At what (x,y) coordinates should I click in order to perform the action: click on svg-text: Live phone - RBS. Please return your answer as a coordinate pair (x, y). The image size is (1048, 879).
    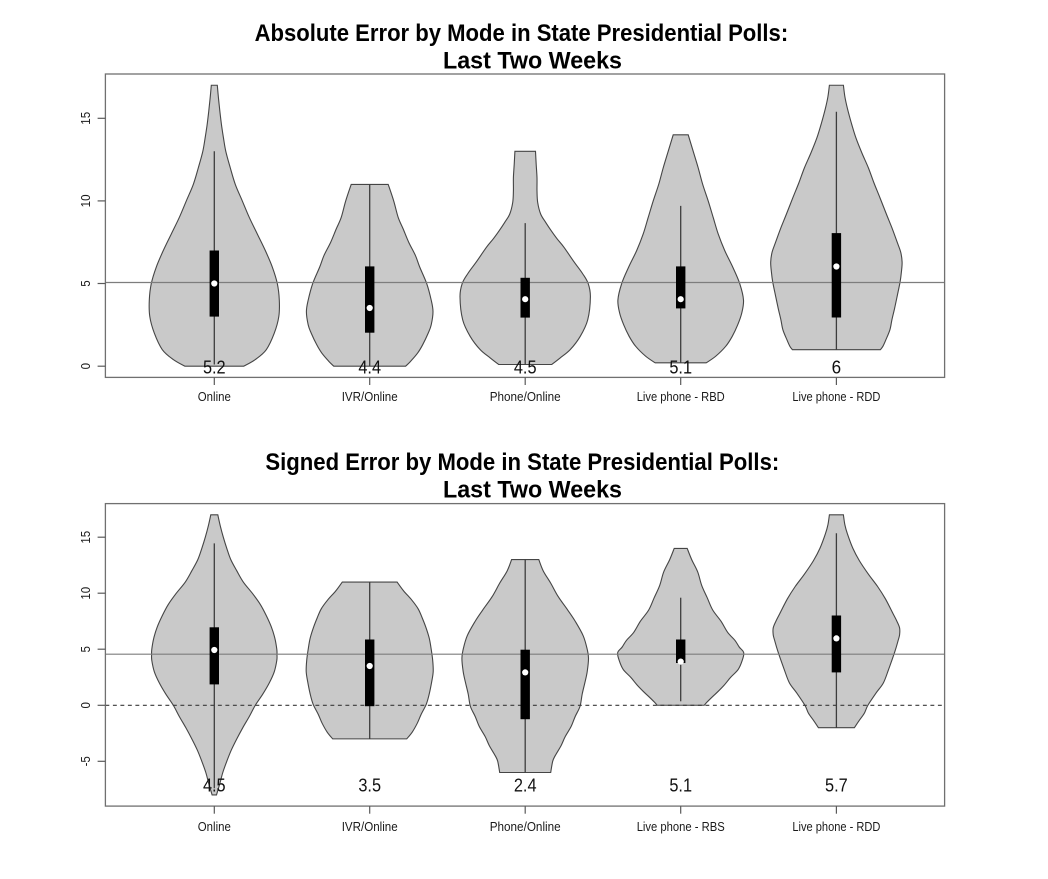
    Looking at the image, I should click on (681, 826).